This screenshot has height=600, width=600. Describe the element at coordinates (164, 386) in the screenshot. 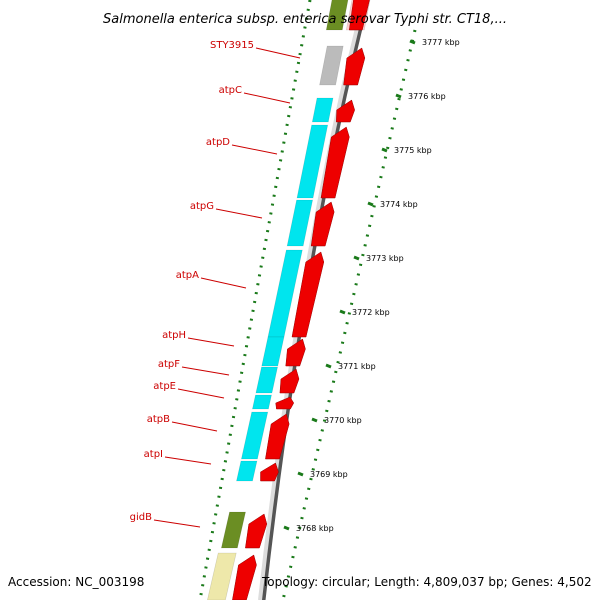

I see `gene-label-atpE: atpE` at that location.